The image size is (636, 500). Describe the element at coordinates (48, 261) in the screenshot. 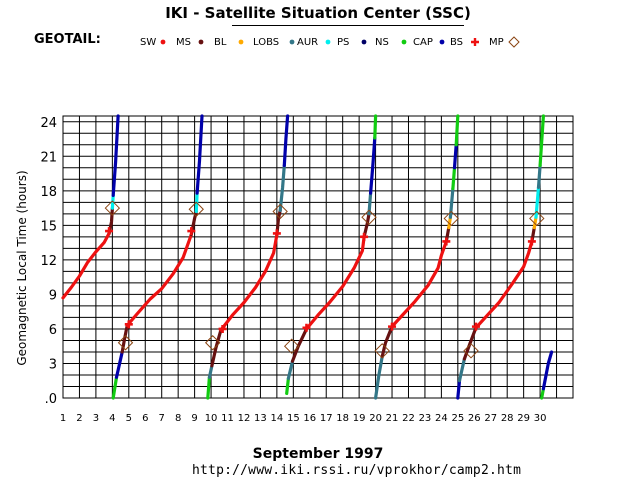

I see `y-tick-label: 12` at that location.